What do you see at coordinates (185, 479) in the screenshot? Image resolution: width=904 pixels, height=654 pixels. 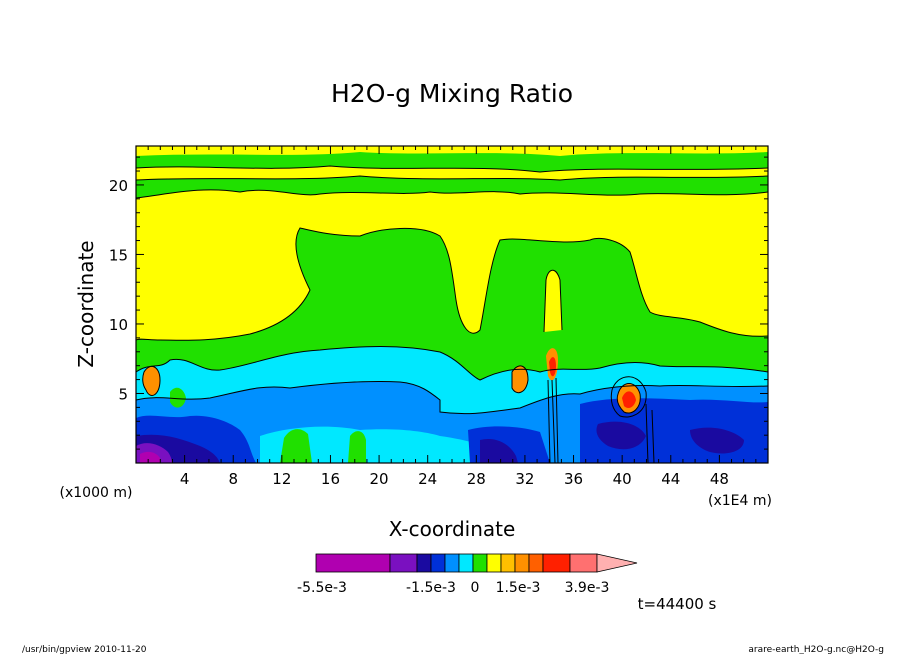 I see `x-tick-label: 4` at bounding box center [185, 479].